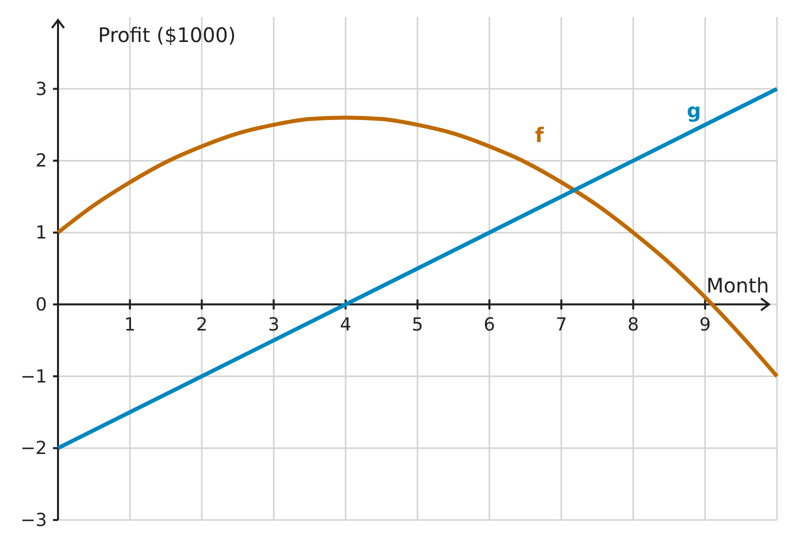 This screenshot has height=549, width=796. What do you see at coordinates (41, 161) in the screenshot?
I see `y-tick-label: 2` at bounding box center [41, 161].